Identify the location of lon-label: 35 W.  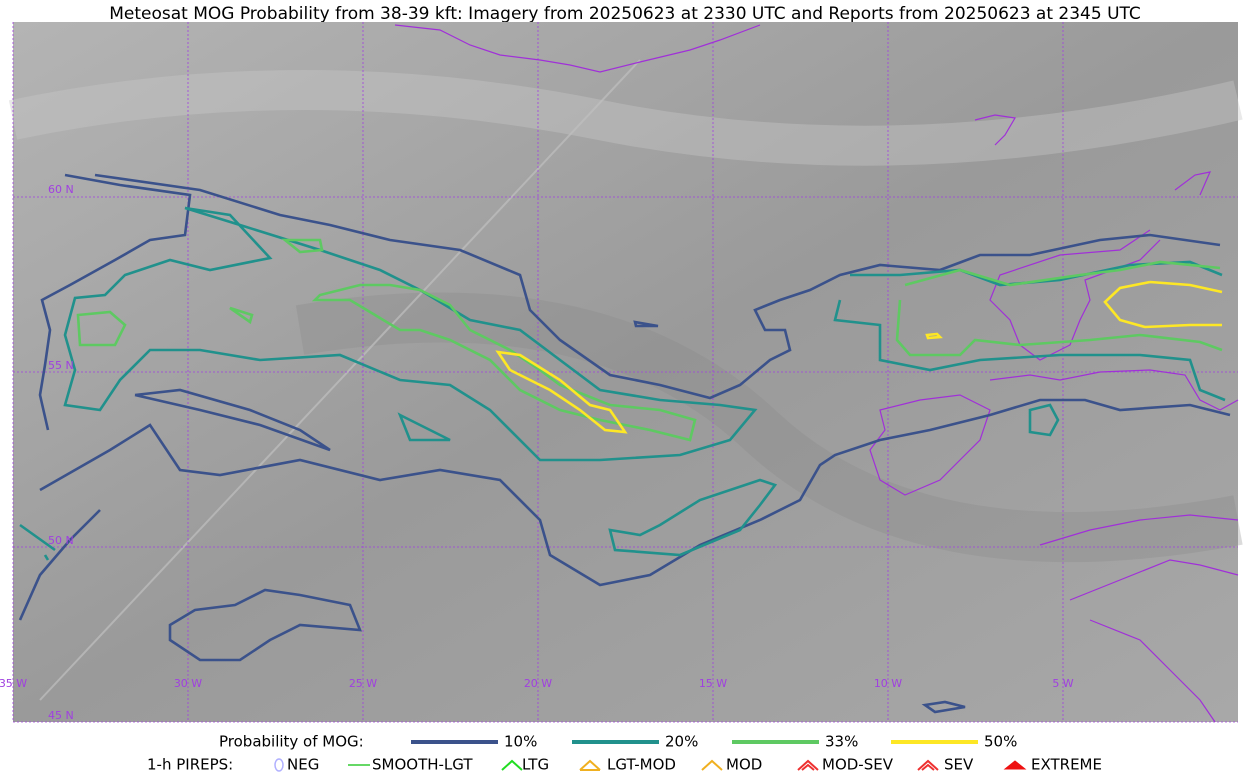
(13, 683).